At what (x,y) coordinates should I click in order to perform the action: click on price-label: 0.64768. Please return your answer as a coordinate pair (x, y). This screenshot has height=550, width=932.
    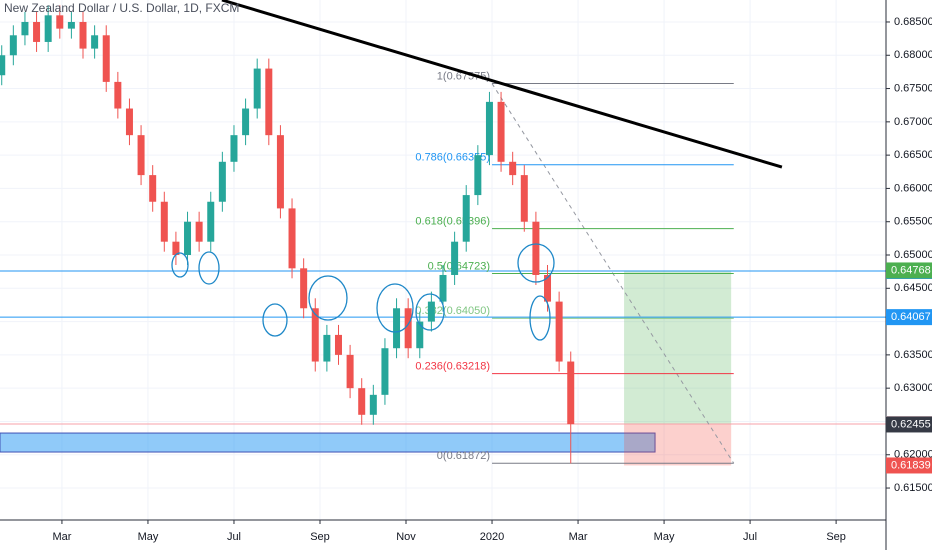
    Looking at the image, I should click on (911, 270).